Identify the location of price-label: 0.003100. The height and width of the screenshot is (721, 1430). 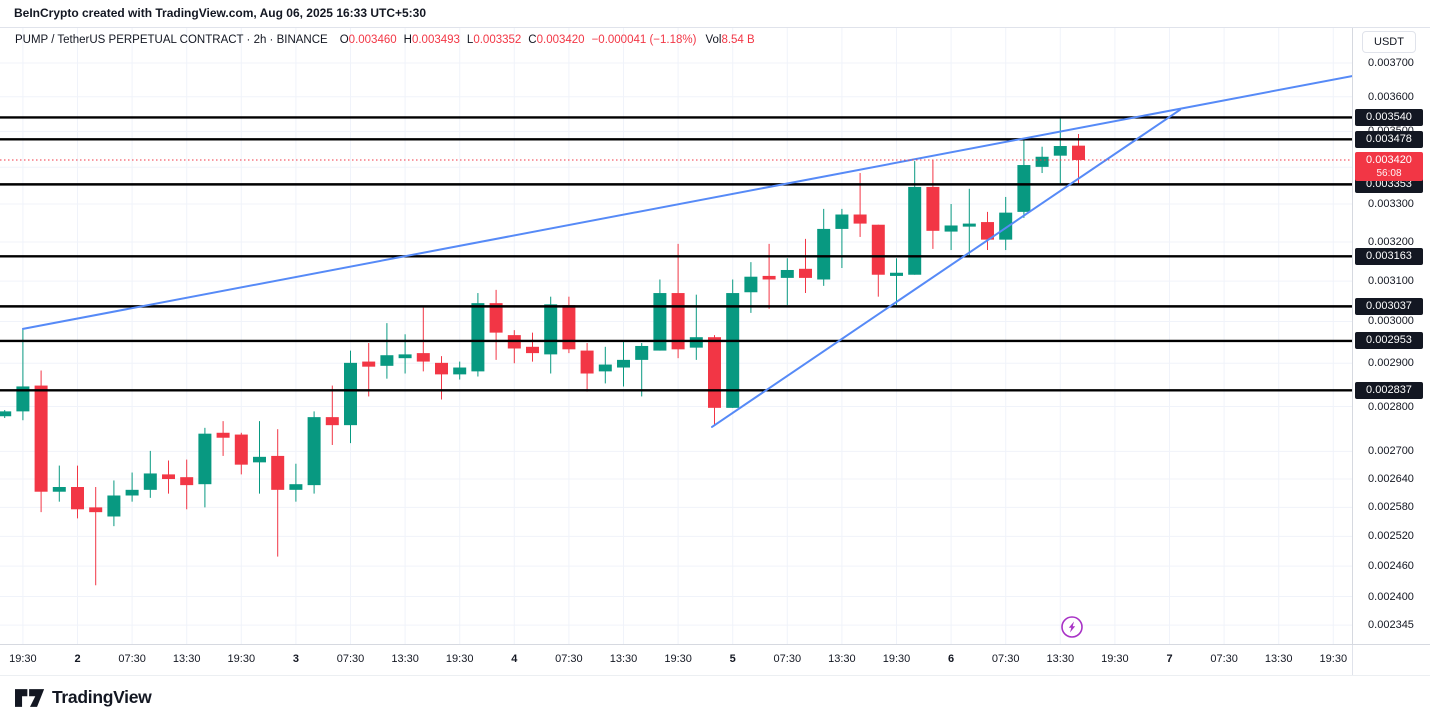
(1391, 281).